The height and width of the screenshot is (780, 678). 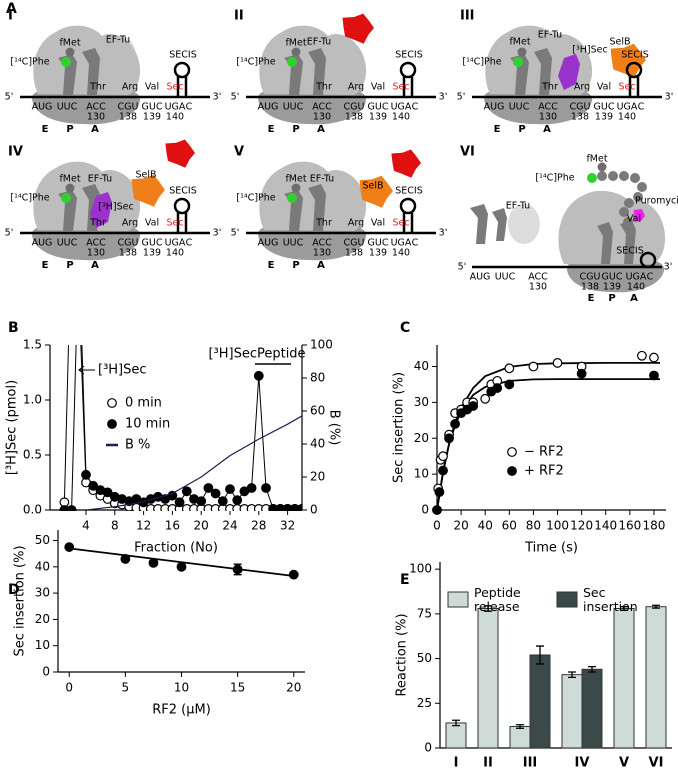 What do you see at coordinates (399, 427) in the screenshot?
I see `y-axis-label: Sec insertion (%)` at bounding box center [399, 427].